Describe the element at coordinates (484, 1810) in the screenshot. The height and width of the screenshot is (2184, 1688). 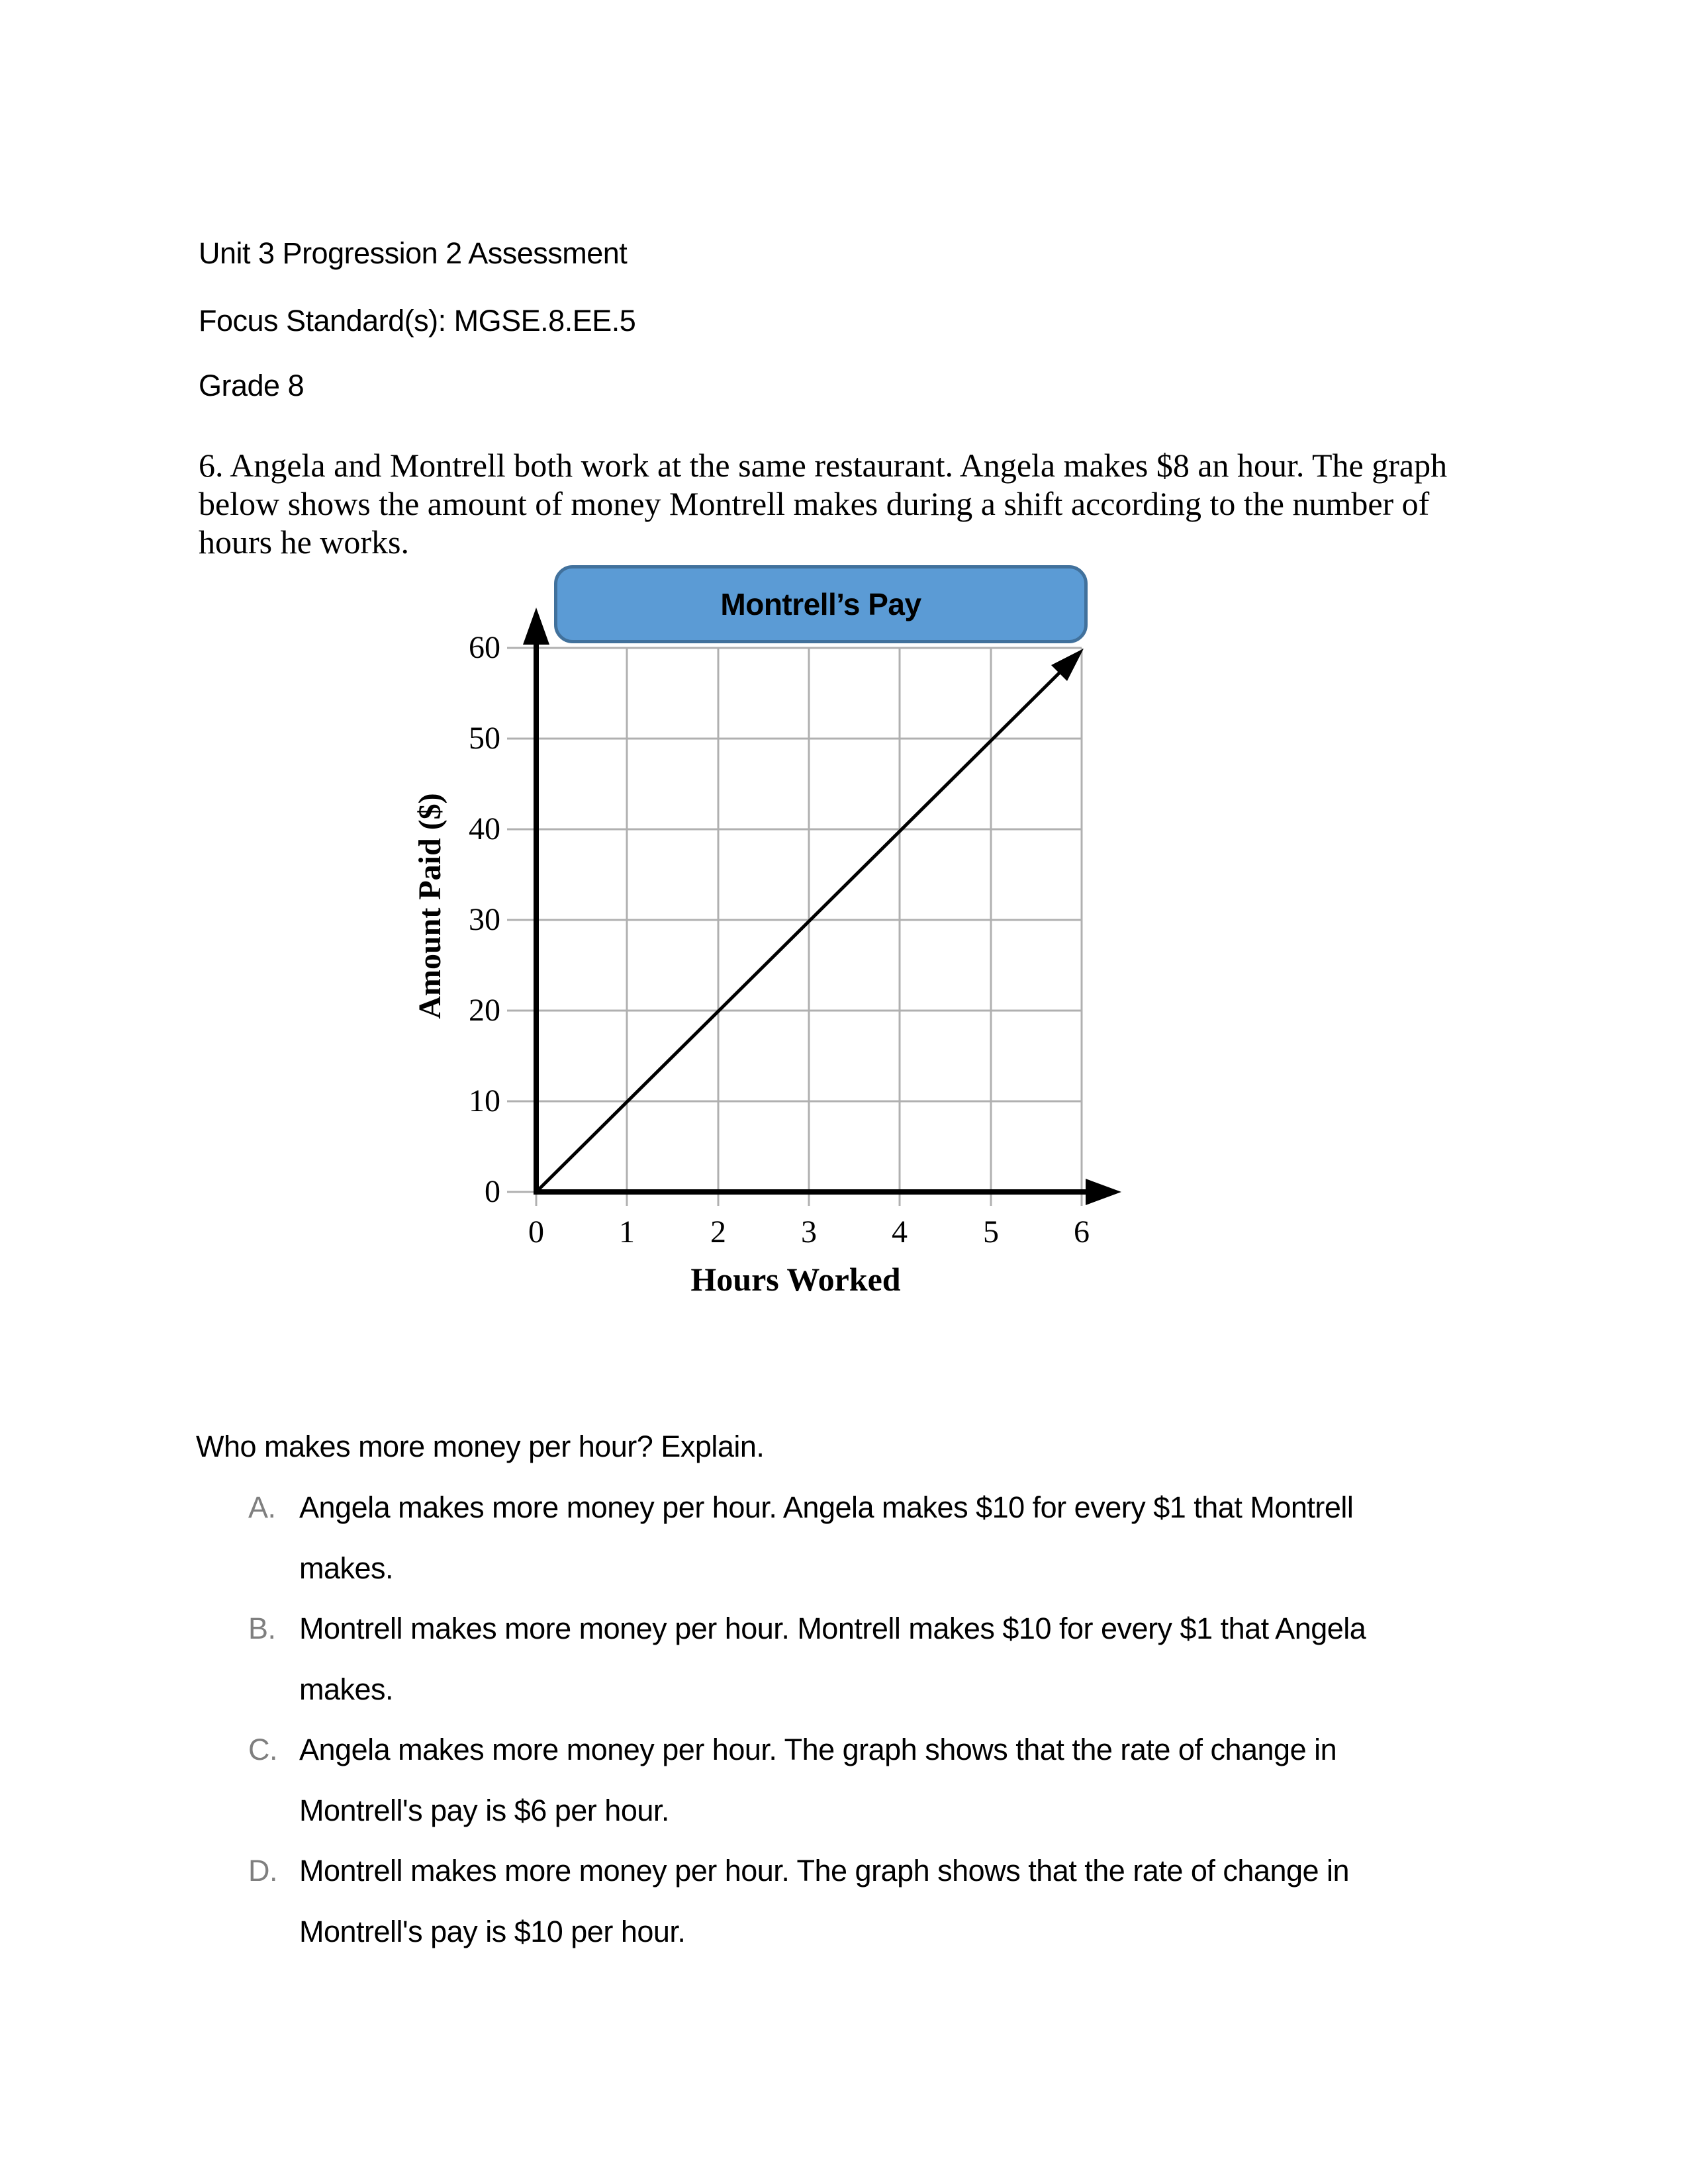
I see `option-c-text-line: Montrell's pay is $6 per hour.` at that location.